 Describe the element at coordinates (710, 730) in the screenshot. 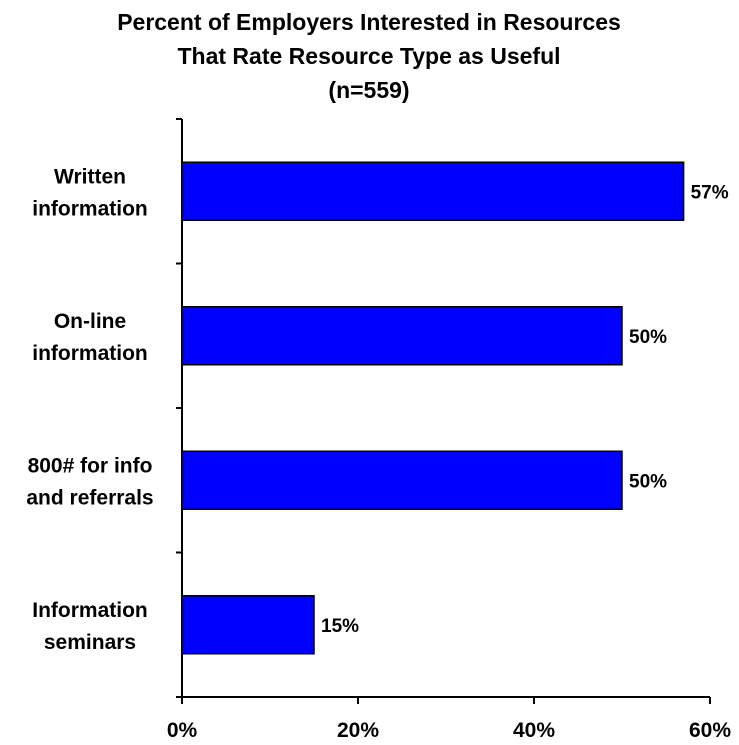

I see `x-tick-label: 60%` at that location.